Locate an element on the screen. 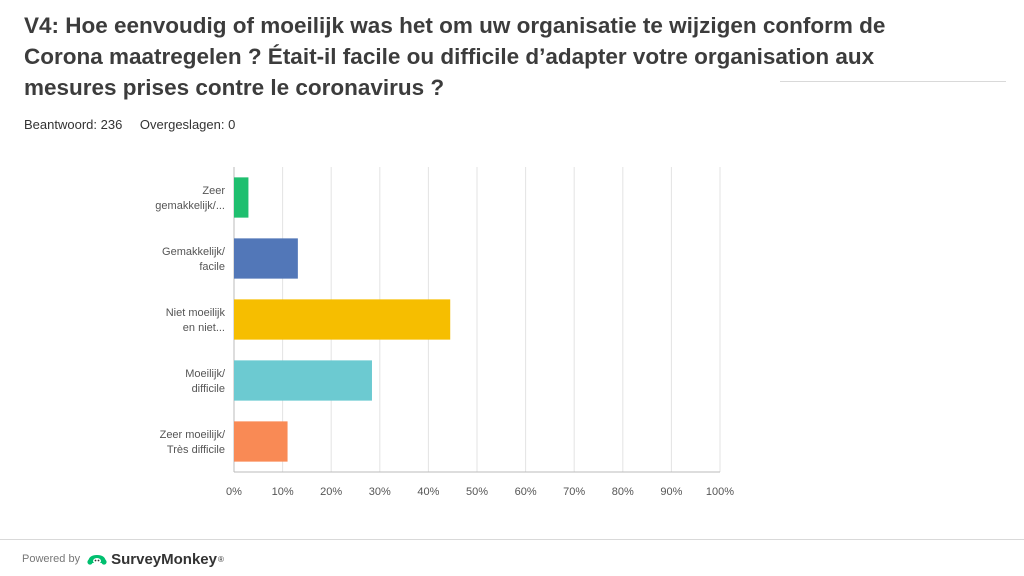  answered-count: Beantwoord: 236 is located at coordinates (73, 124).